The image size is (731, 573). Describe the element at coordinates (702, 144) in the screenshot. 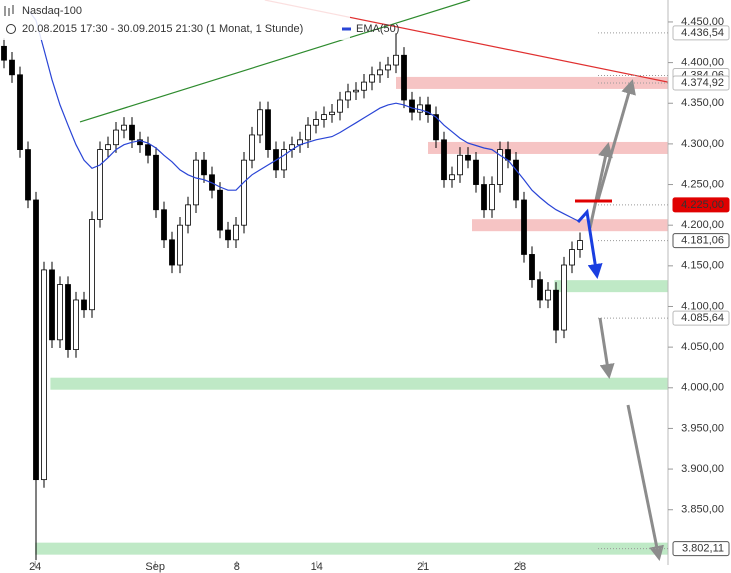

I see `y-tick-label: 4.300,00` at that location.